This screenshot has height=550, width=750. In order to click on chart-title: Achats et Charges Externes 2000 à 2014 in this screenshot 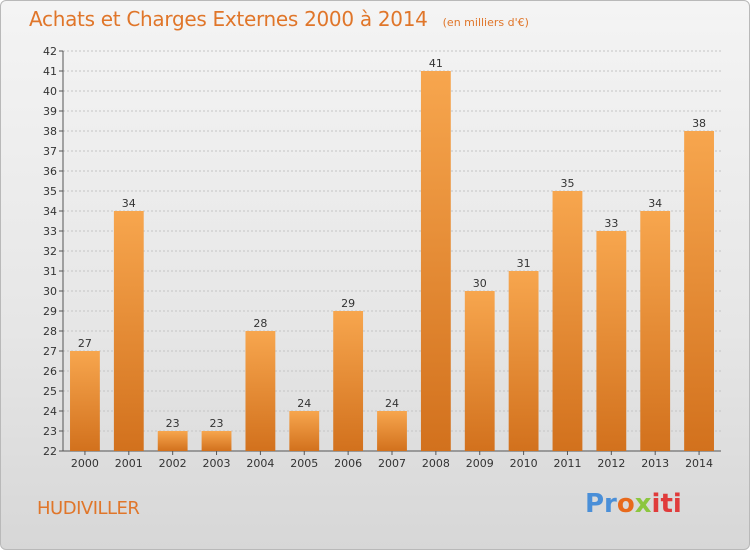, I will do `click(228, 19)`.